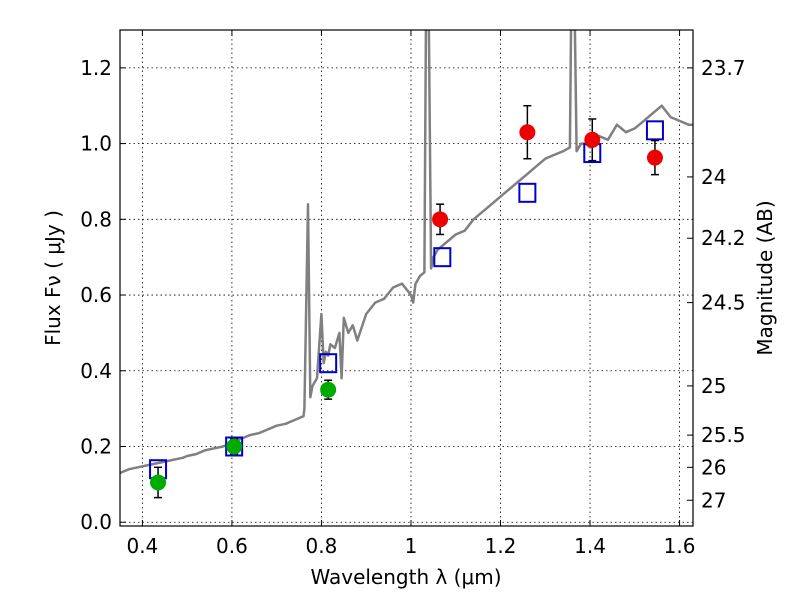  I want to click on y-tick-label: 0.4, so click(96, 371).